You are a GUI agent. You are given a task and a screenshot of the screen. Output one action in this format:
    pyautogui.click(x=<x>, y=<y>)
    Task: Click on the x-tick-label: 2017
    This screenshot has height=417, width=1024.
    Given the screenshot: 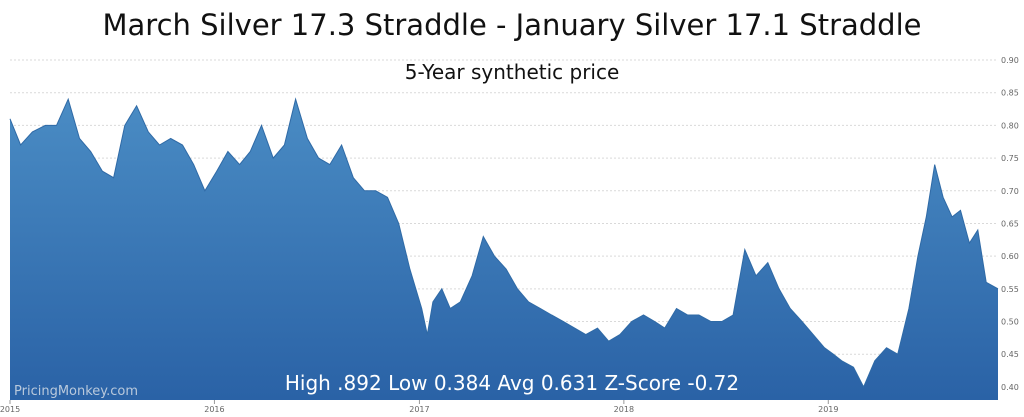 What is the action you would take?
    pyautogui.click(x=419, y=409)
    